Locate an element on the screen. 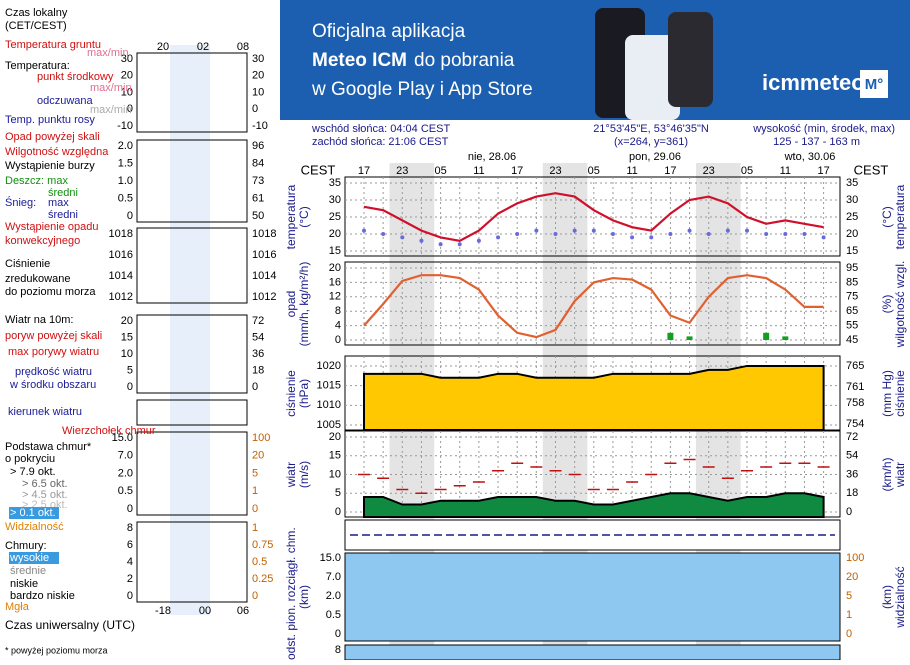  mini-tick: 72 is located at coordinates (258, 321).